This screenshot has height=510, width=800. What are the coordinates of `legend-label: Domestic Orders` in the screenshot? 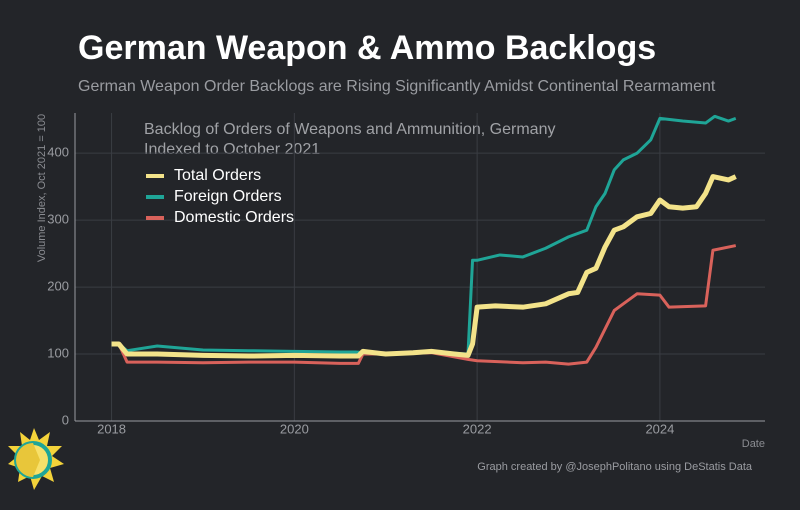 It's located at (234, 217).